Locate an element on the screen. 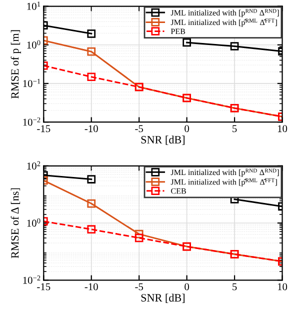 The height and width of the screenshot is (313, 291). legend-label: CEB is located at coordinates (178, 191).